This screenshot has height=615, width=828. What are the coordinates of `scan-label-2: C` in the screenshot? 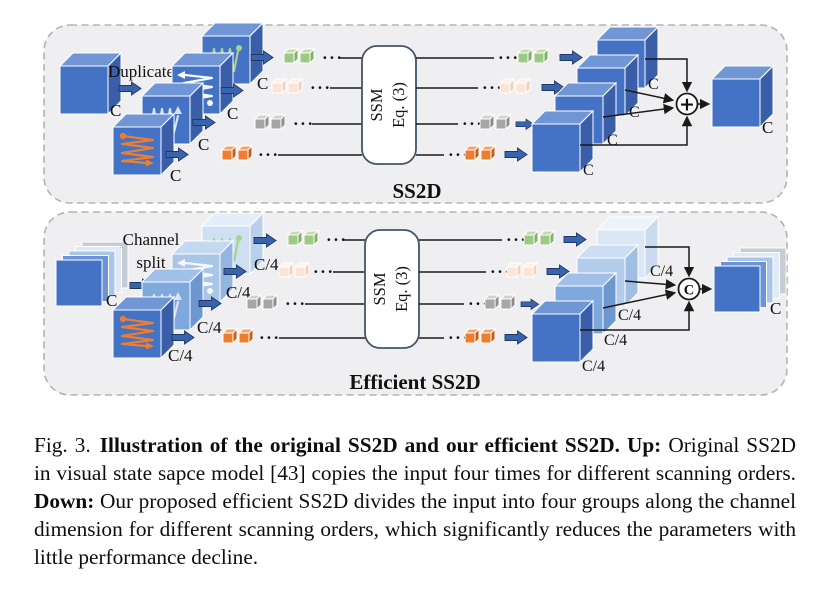 It's located at (232, 113).